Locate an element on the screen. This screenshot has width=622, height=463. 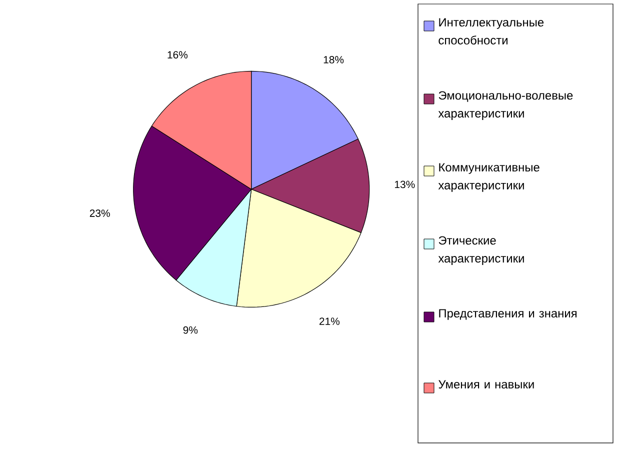
data-label: 21% is located at coordinates (330, 321).